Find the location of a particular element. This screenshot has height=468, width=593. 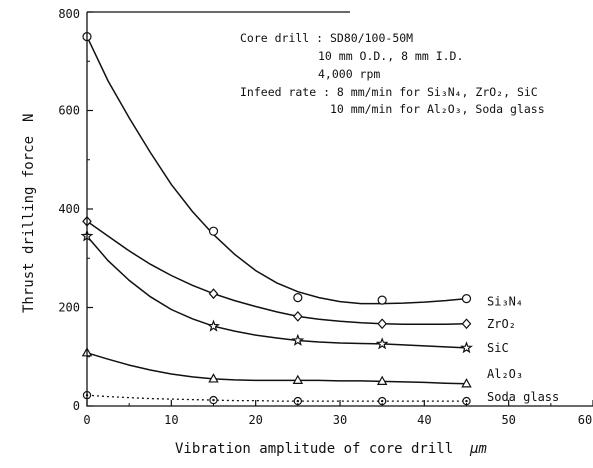

x-tick-label: 60 is located at coordinates (585, 420).